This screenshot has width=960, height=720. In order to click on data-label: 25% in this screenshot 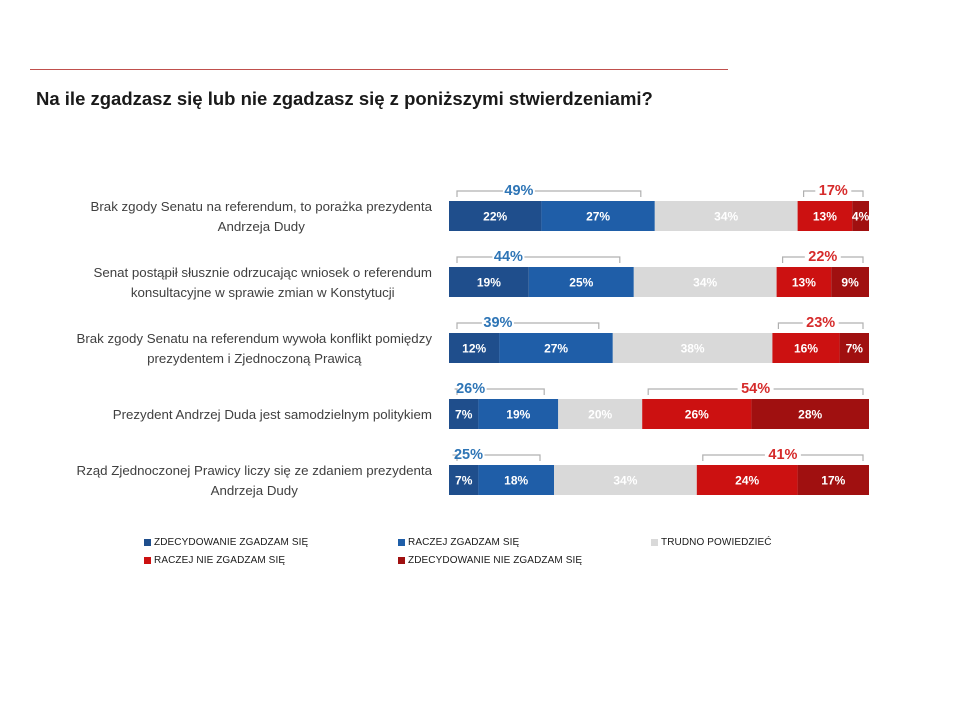, I will do `click(581, 283)`.